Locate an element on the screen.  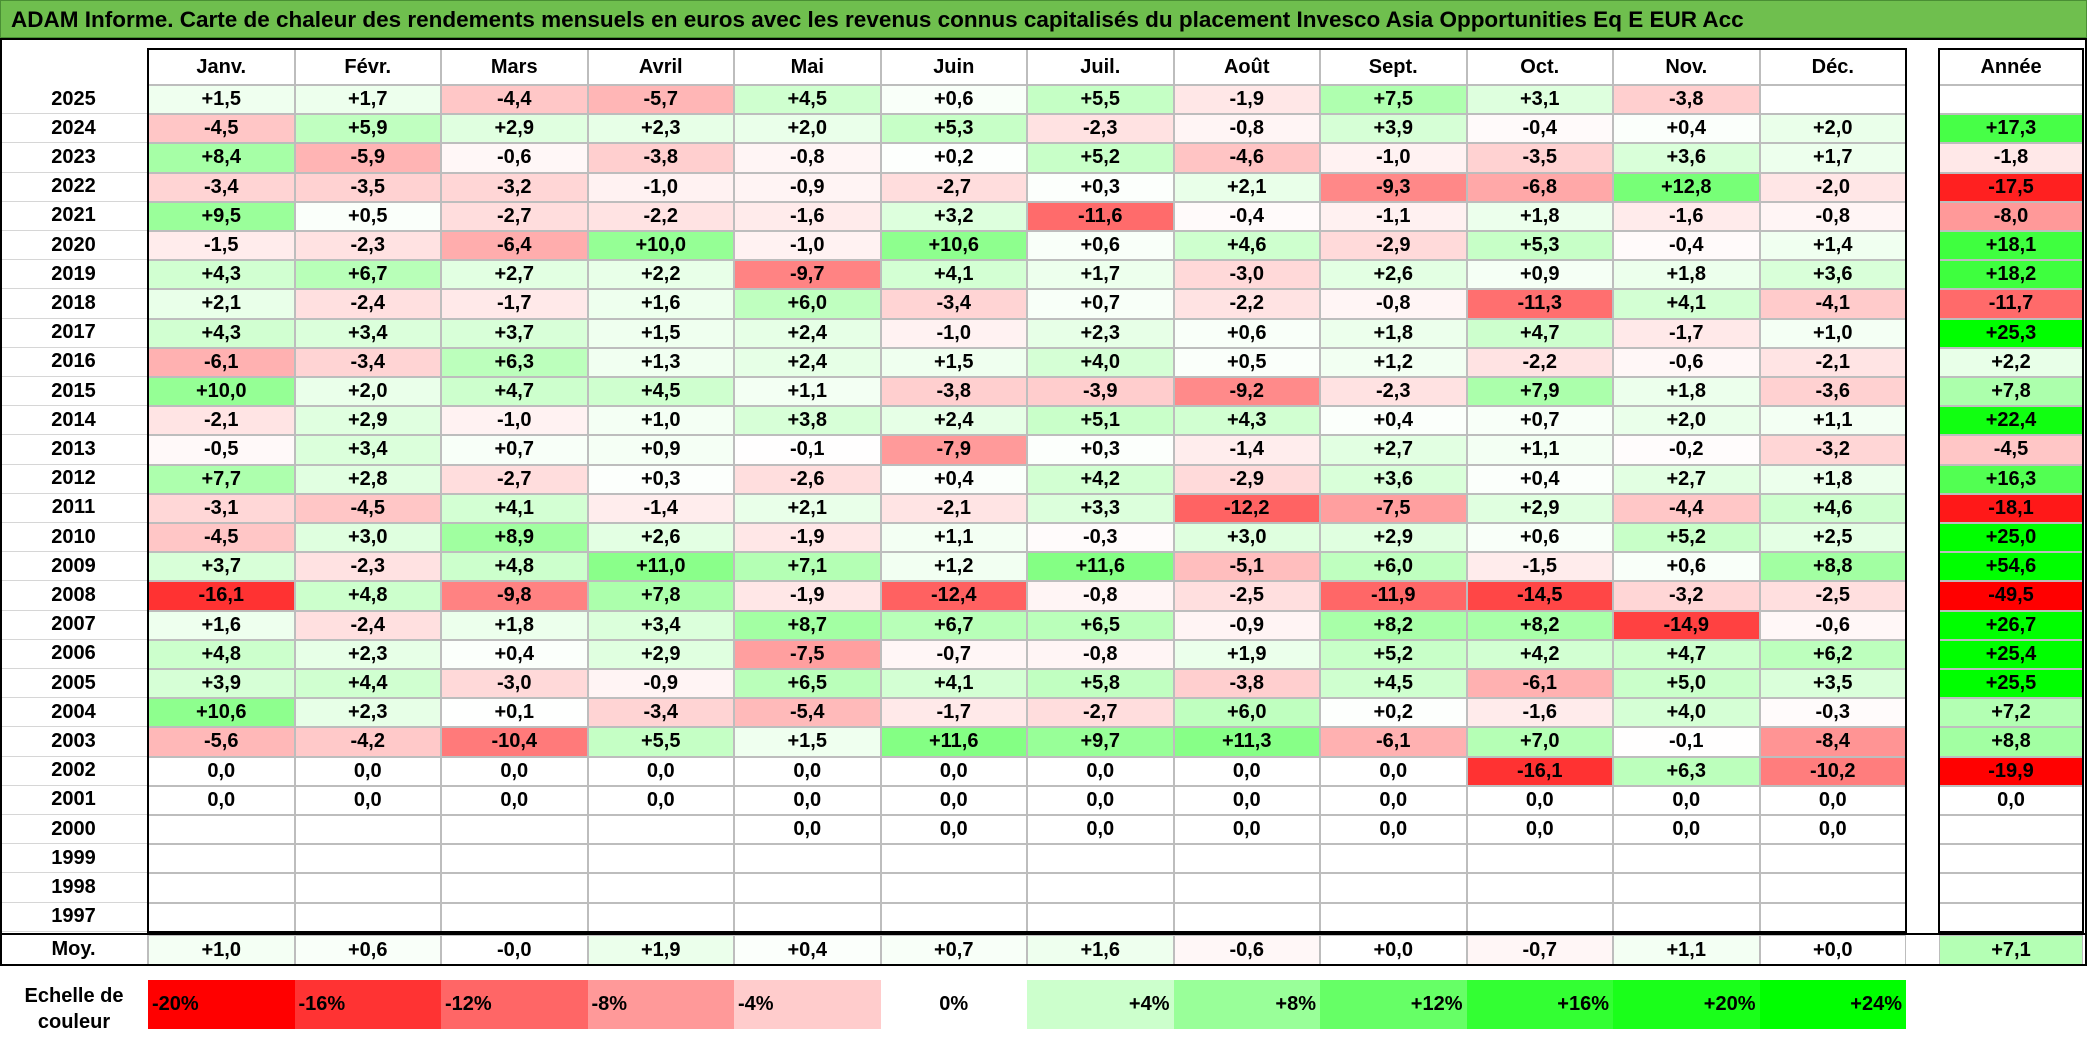
month-header: Sept. is located at coordinates (1393, 67).